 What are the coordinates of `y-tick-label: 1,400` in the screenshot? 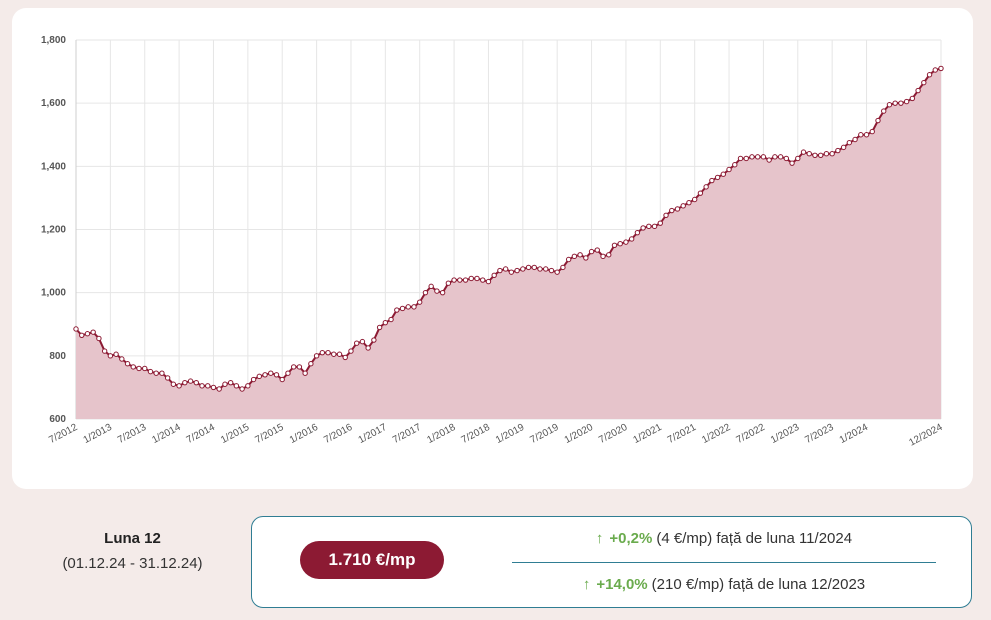 It's located at (53, 166).